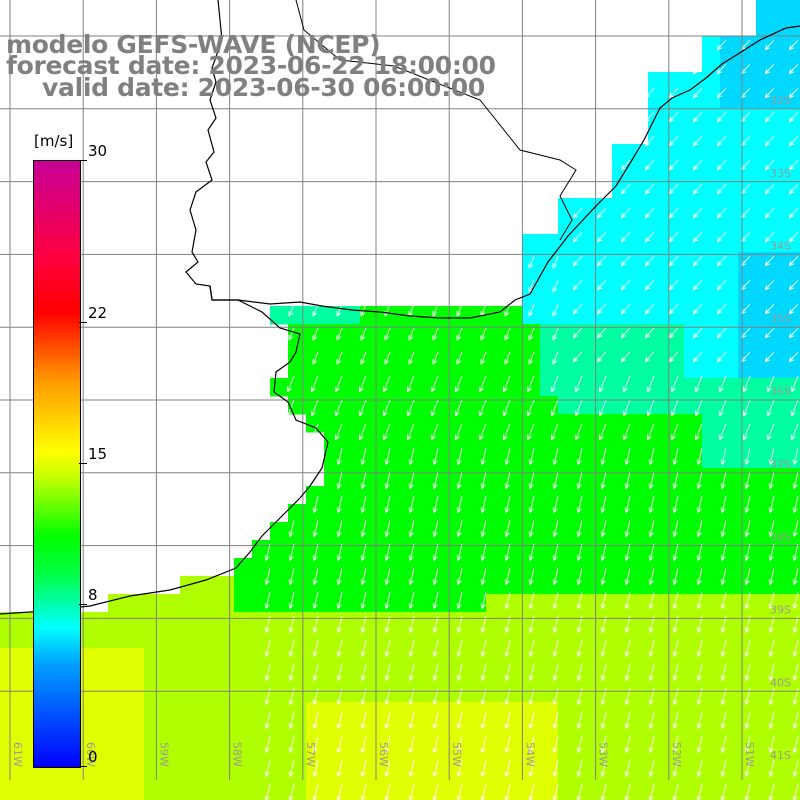  What do you see at coordinates (263, 87) in the screenshot?
I see `title-valid-date: valid date: 2023-06-30 06:00:00` at bounding box center [263, 87].